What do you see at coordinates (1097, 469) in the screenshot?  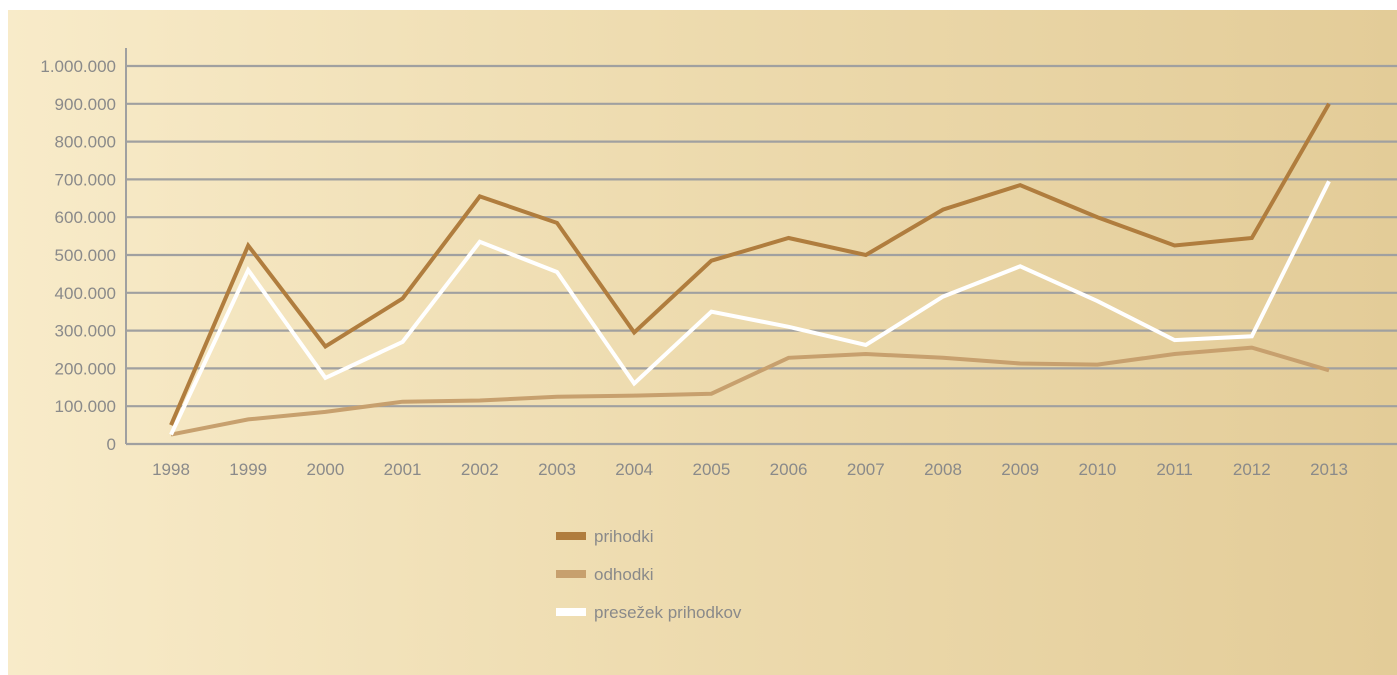 I see `x-tick-label-2010: 2010` at bounding box center [1097, 469].